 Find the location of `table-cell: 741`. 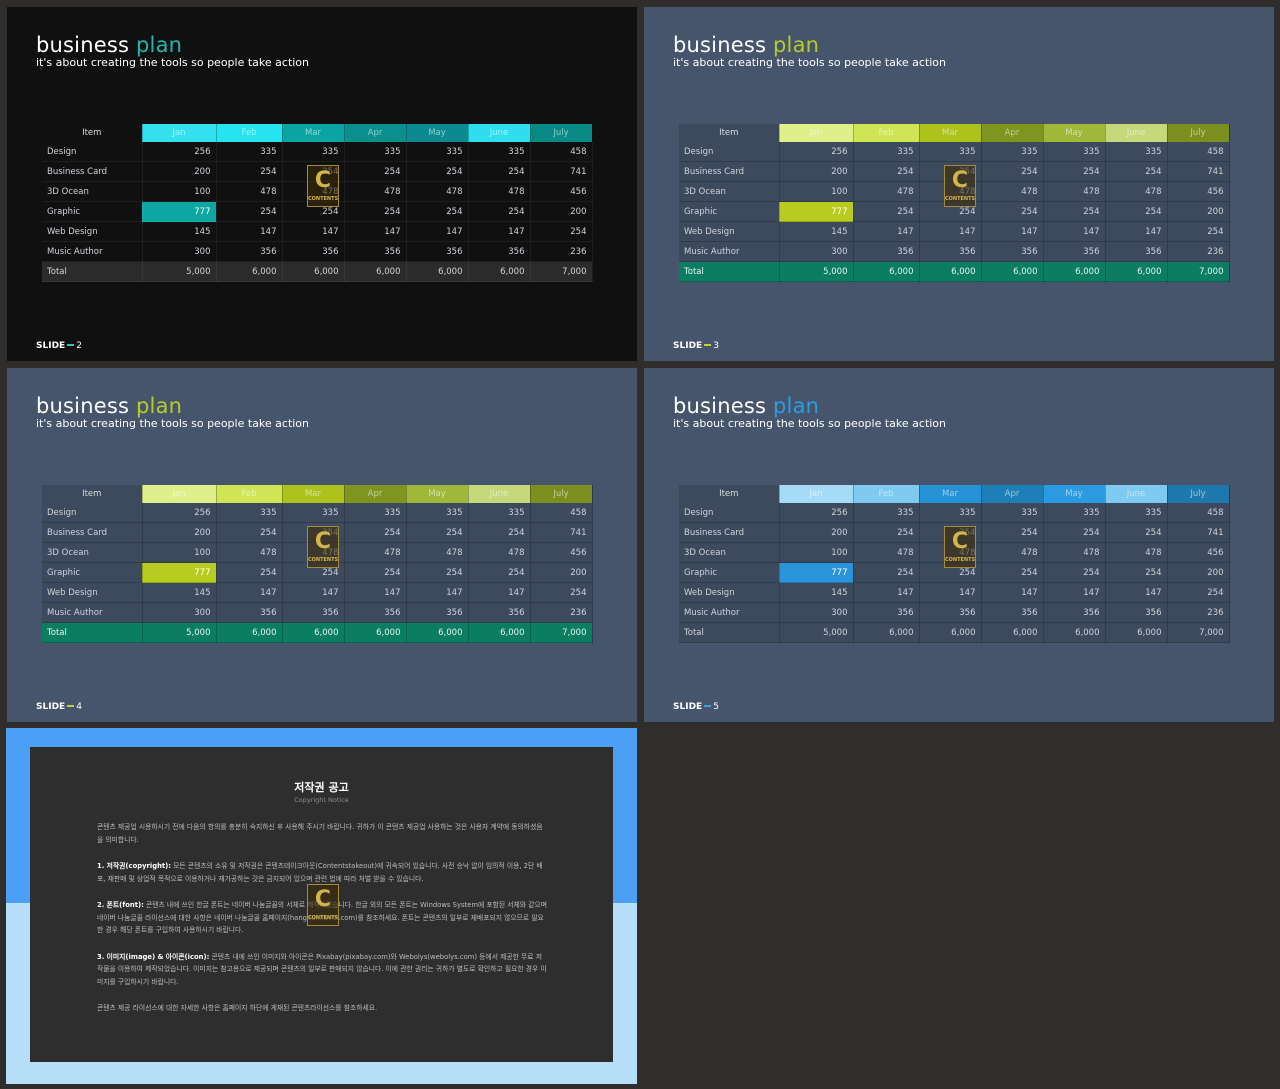

table-cell: 741 is located at coordinates (1198, 171).